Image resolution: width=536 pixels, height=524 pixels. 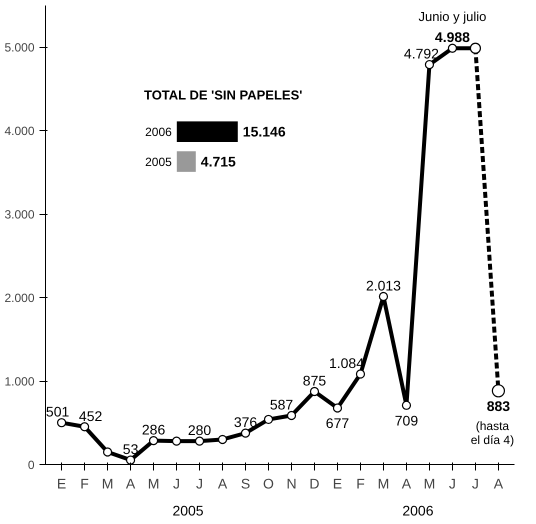 What do you see at coordinates (384, 286) in the screenshot?
I see `data-label: 2.013` at bounding box center [384, 286].